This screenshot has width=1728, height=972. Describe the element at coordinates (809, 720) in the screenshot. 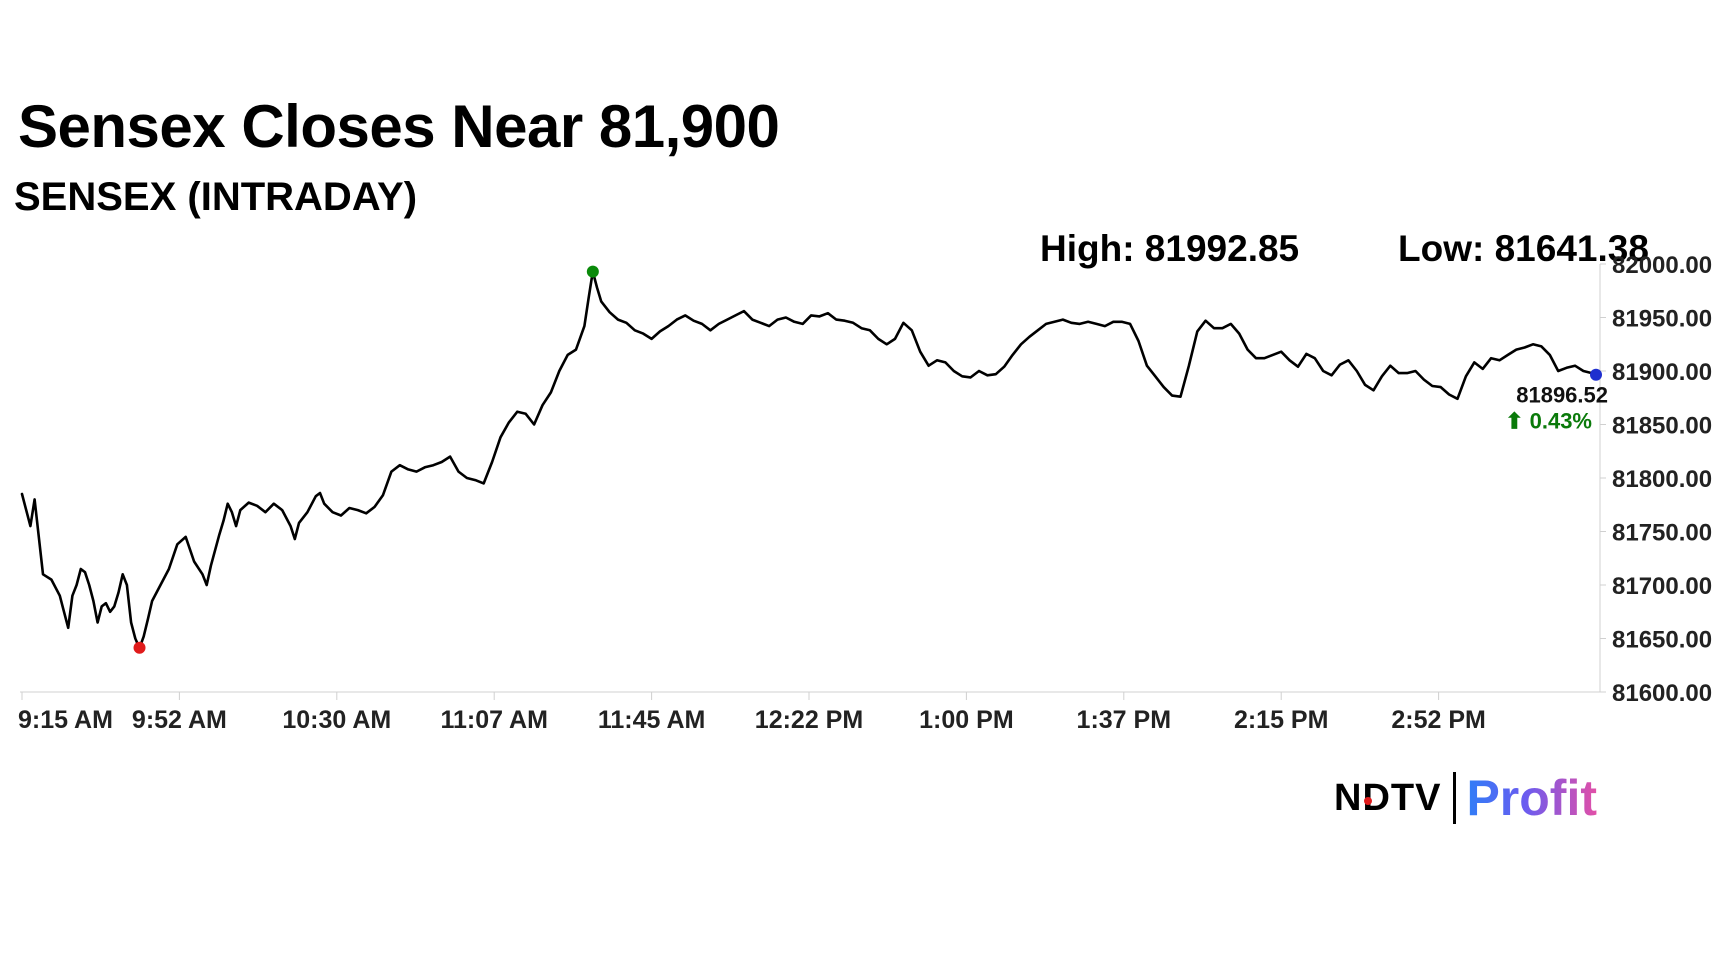

I see `x-tick-label: 12:22 PM` at that location.